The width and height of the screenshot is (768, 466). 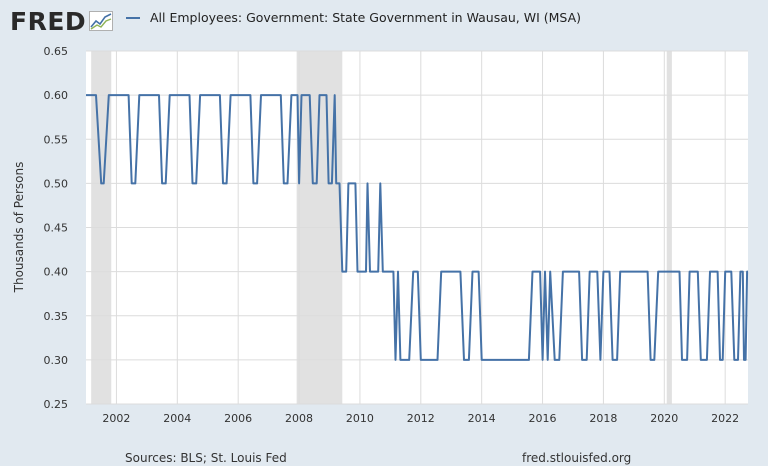 What do you see at coordinates (299, 418) in the screenshot?
I see `x-tick-label: 2008` at bounding box center [299, 418].